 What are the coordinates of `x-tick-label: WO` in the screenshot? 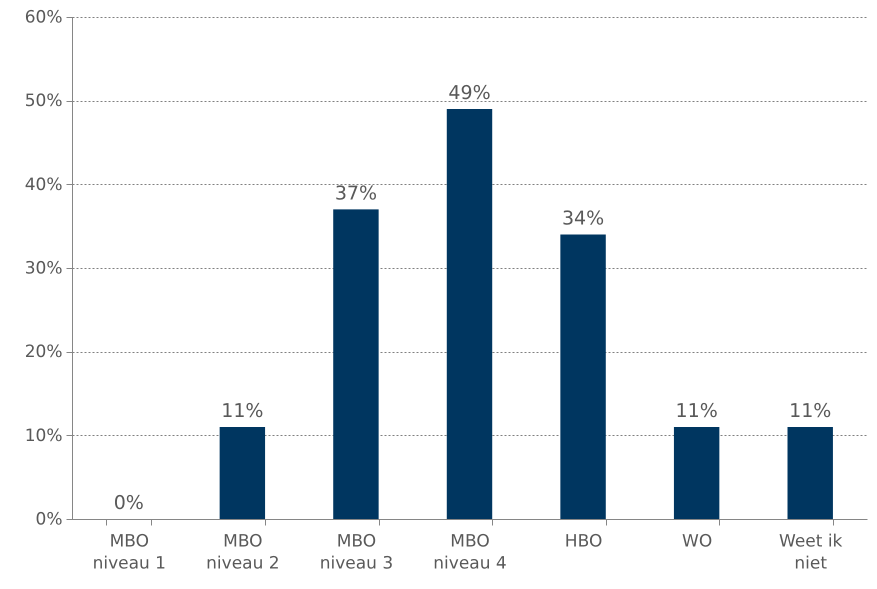 It's located at (697, 542).